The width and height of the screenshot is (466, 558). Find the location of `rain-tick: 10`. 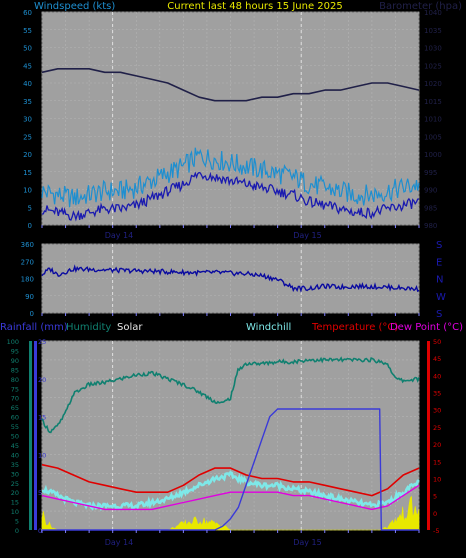

rain-tick: 10 is located at coordinates (42, 455).